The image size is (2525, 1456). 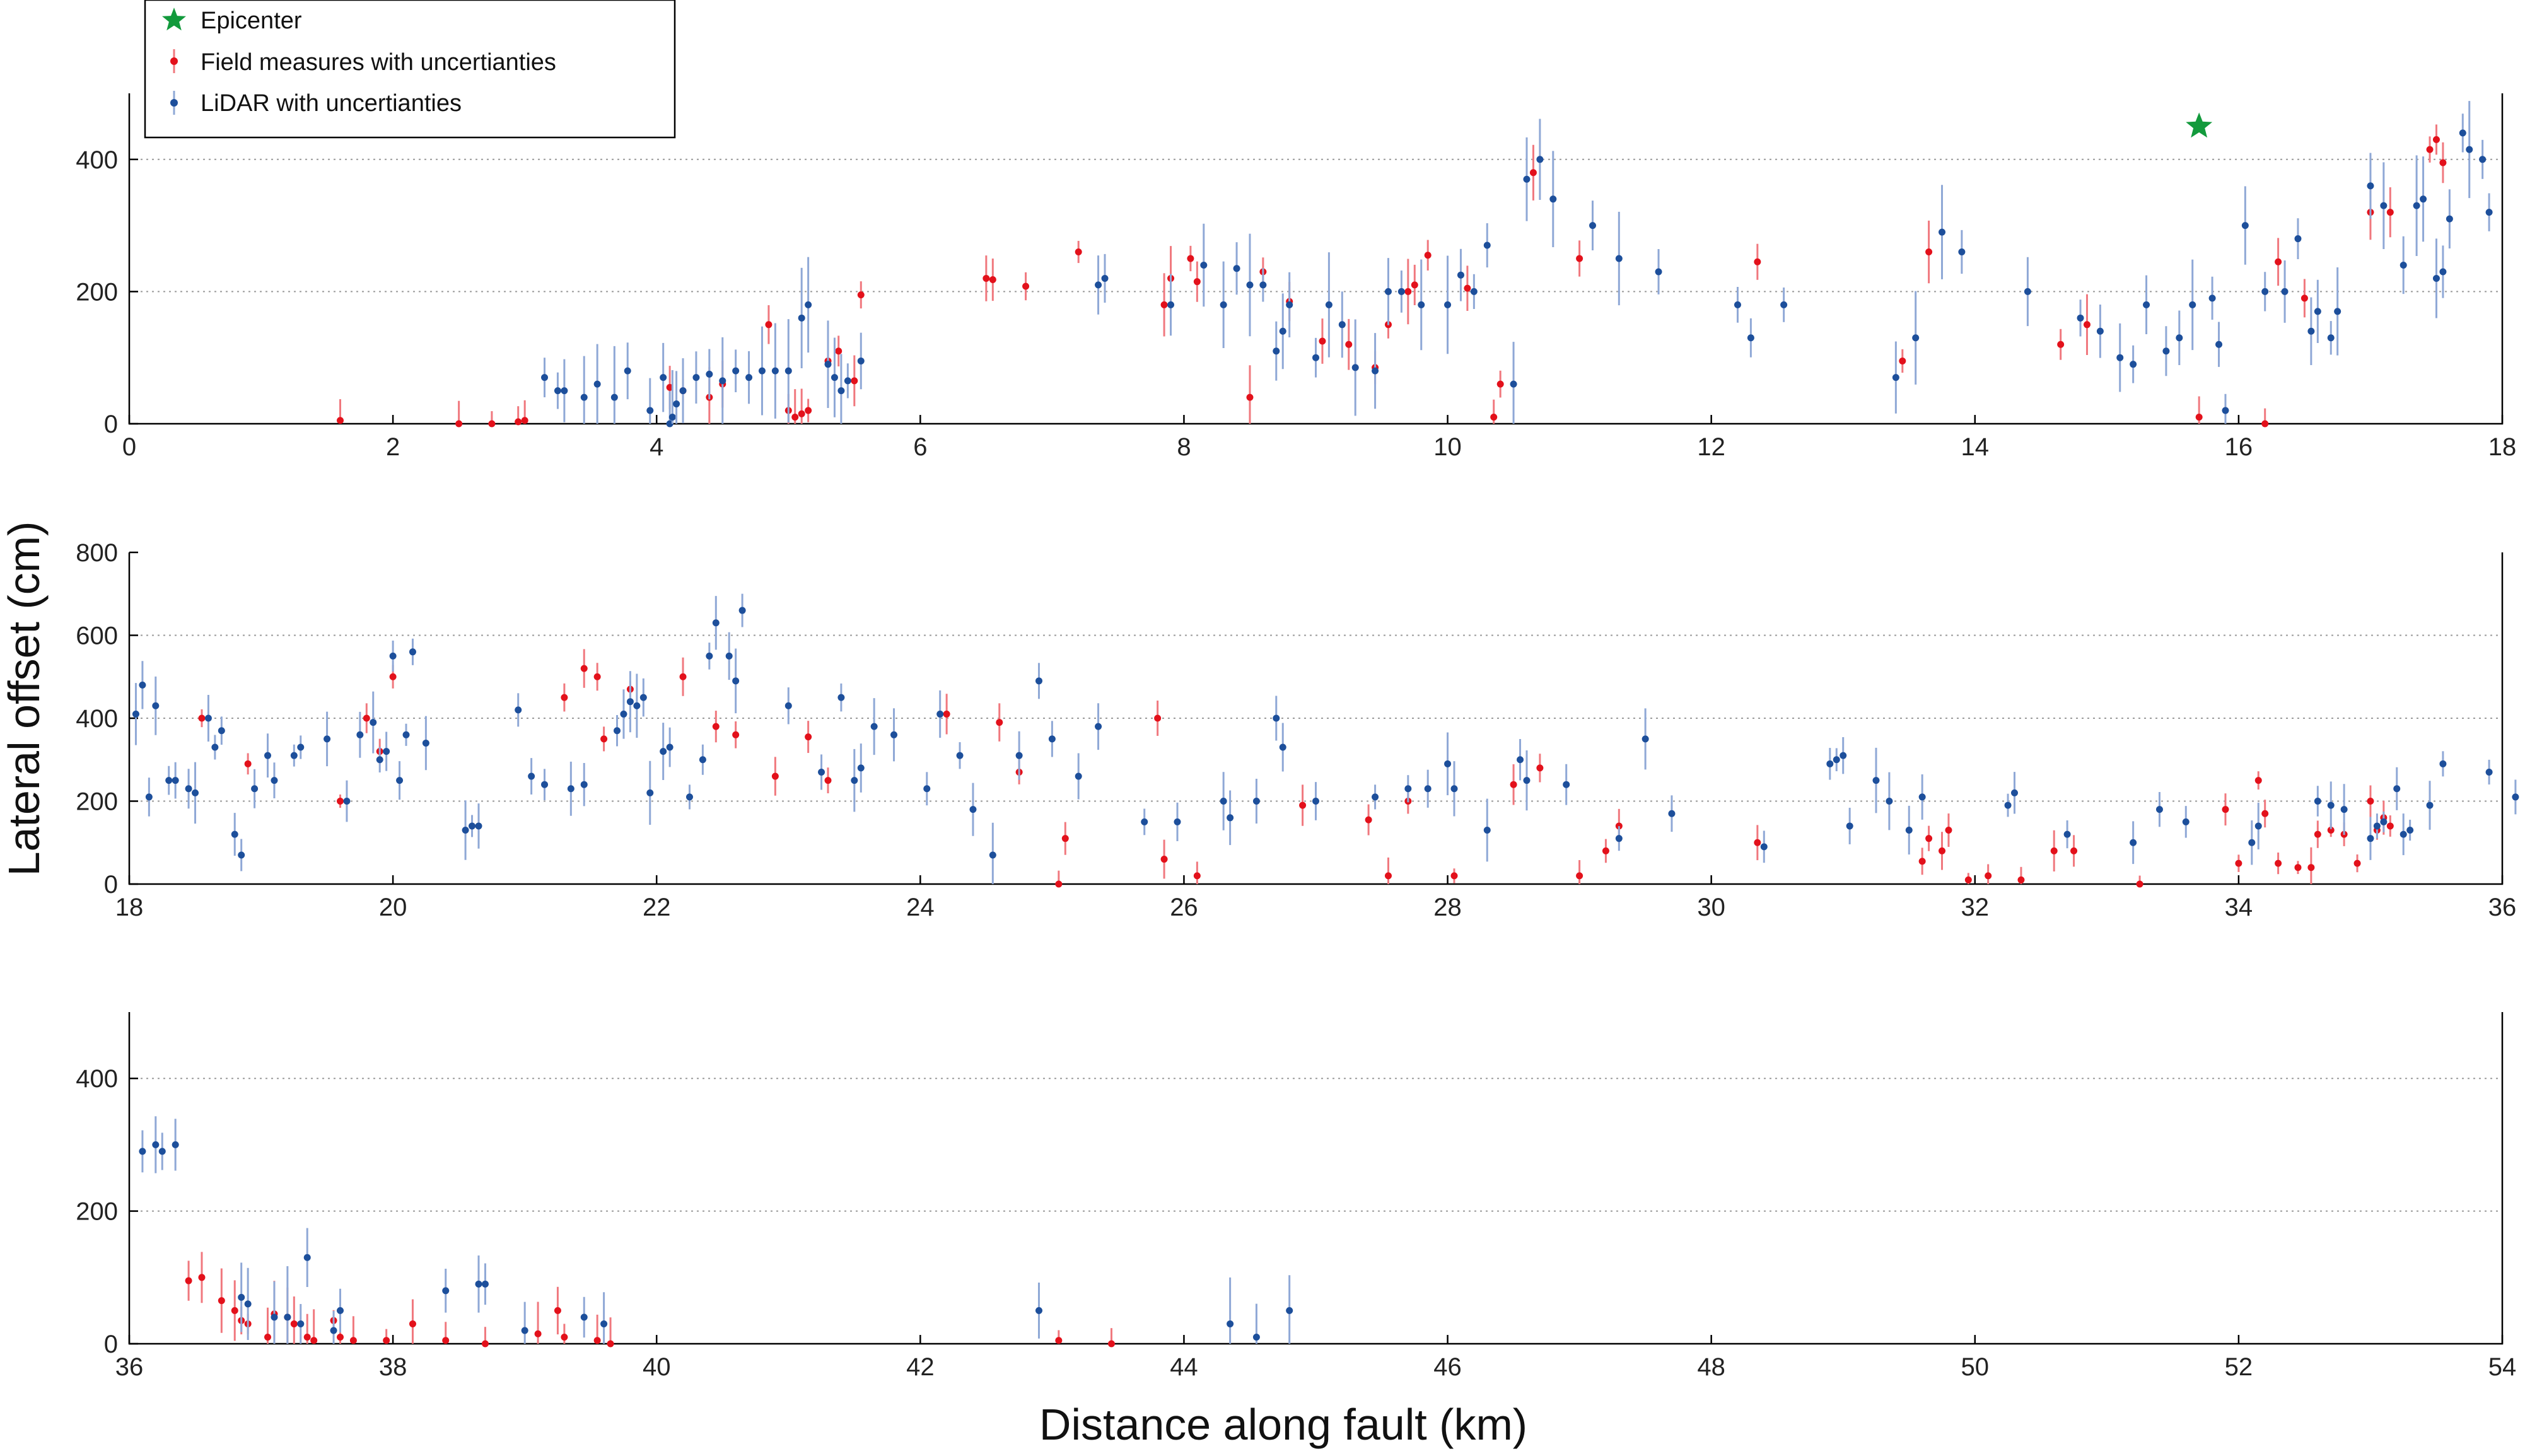 What do you see at coordinates (97, 1079) in the screenshot?
I see `y-tick-label: 400` at bounding box center [97, 1079].